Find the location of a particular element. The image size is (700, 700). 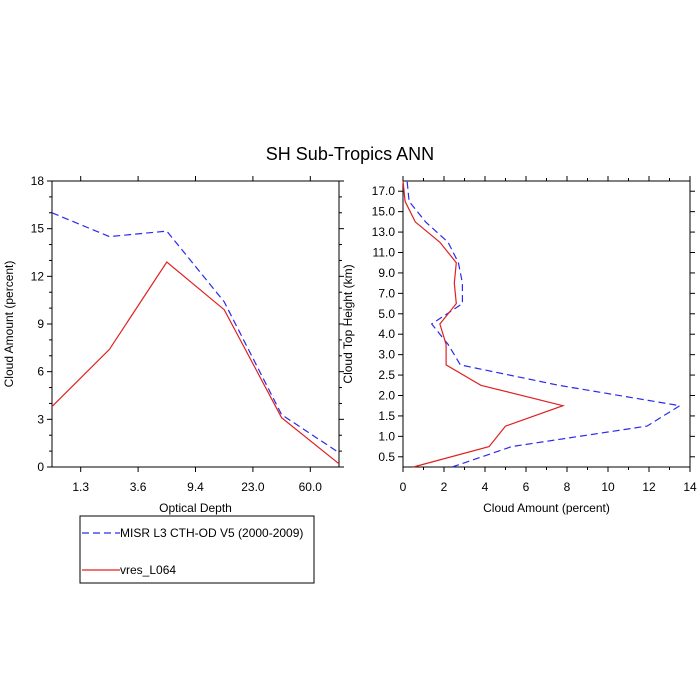

right-y-tick-label: 1.5 is located at coordinates (386, 416).